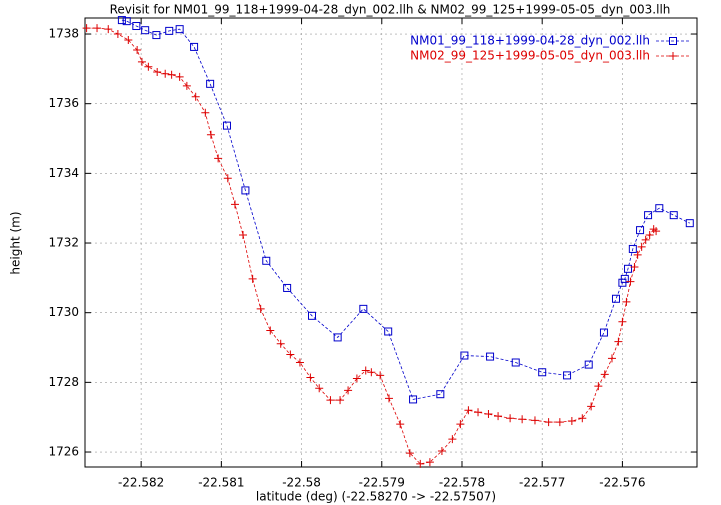  I want to click on y-tick-label: 1734, so click(63, 173).